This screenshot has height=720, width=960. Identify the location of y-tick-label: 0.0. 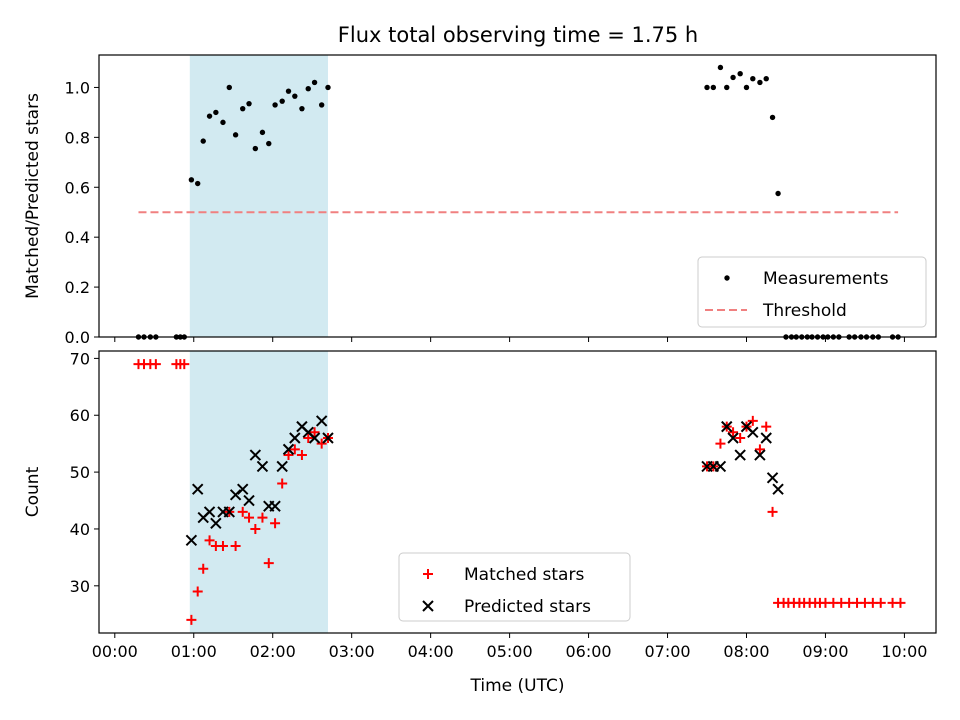
(77, 337).